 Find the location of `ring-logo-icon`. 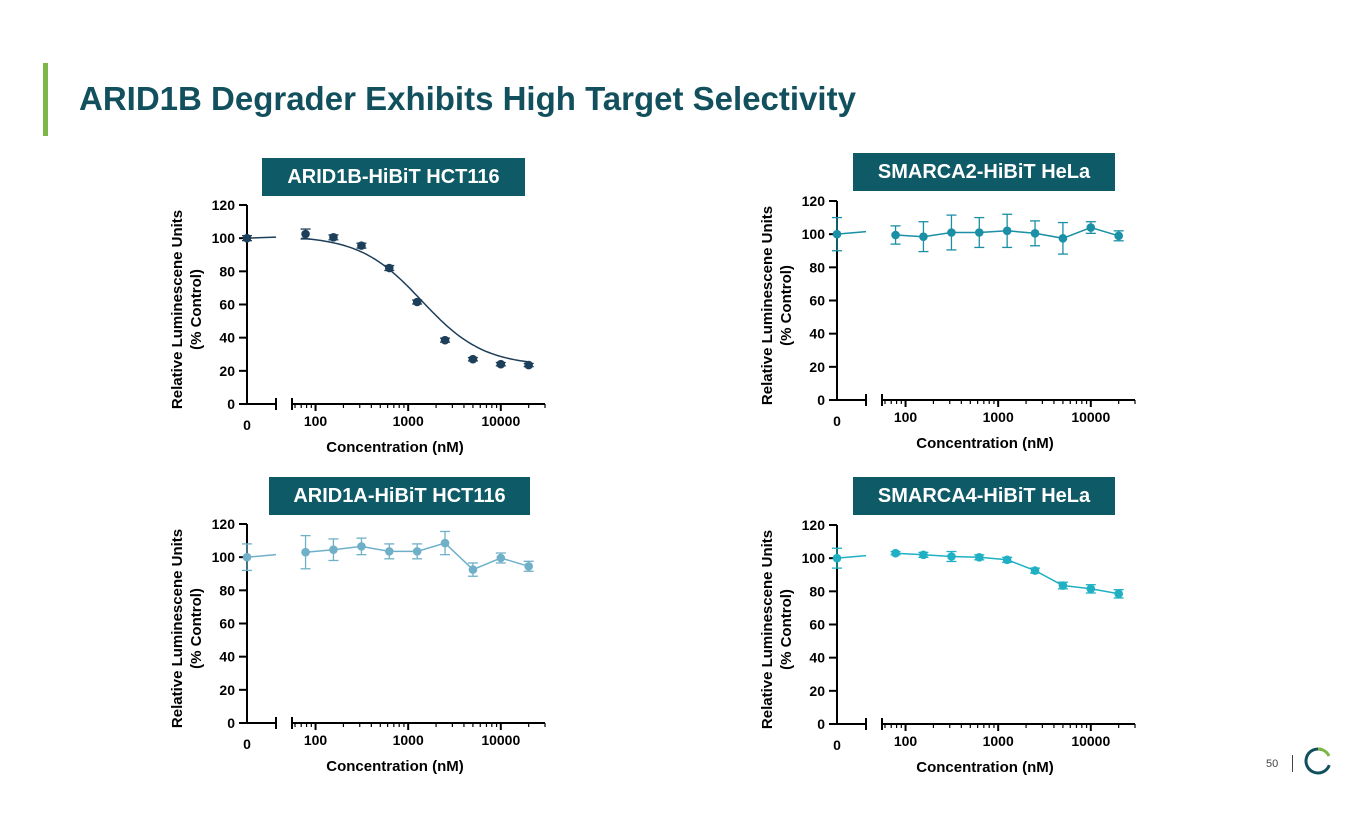

ring-logo-icon is located at coordinates (1318, 763).